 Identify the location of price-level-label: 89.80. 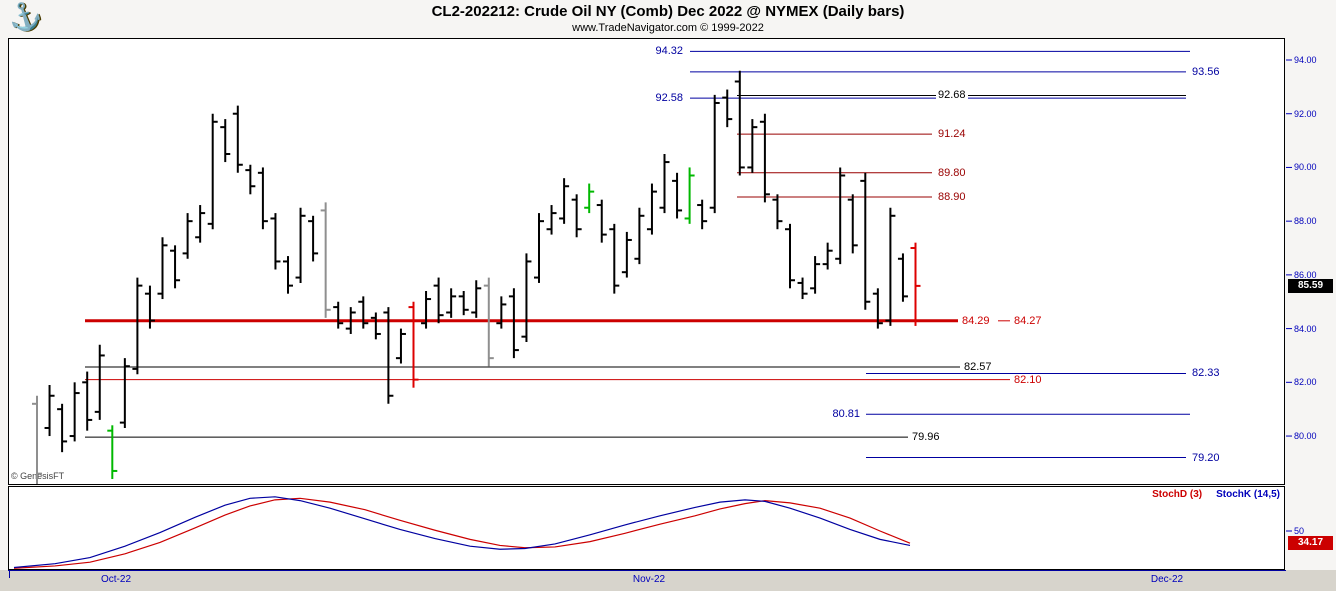
(952, 172).